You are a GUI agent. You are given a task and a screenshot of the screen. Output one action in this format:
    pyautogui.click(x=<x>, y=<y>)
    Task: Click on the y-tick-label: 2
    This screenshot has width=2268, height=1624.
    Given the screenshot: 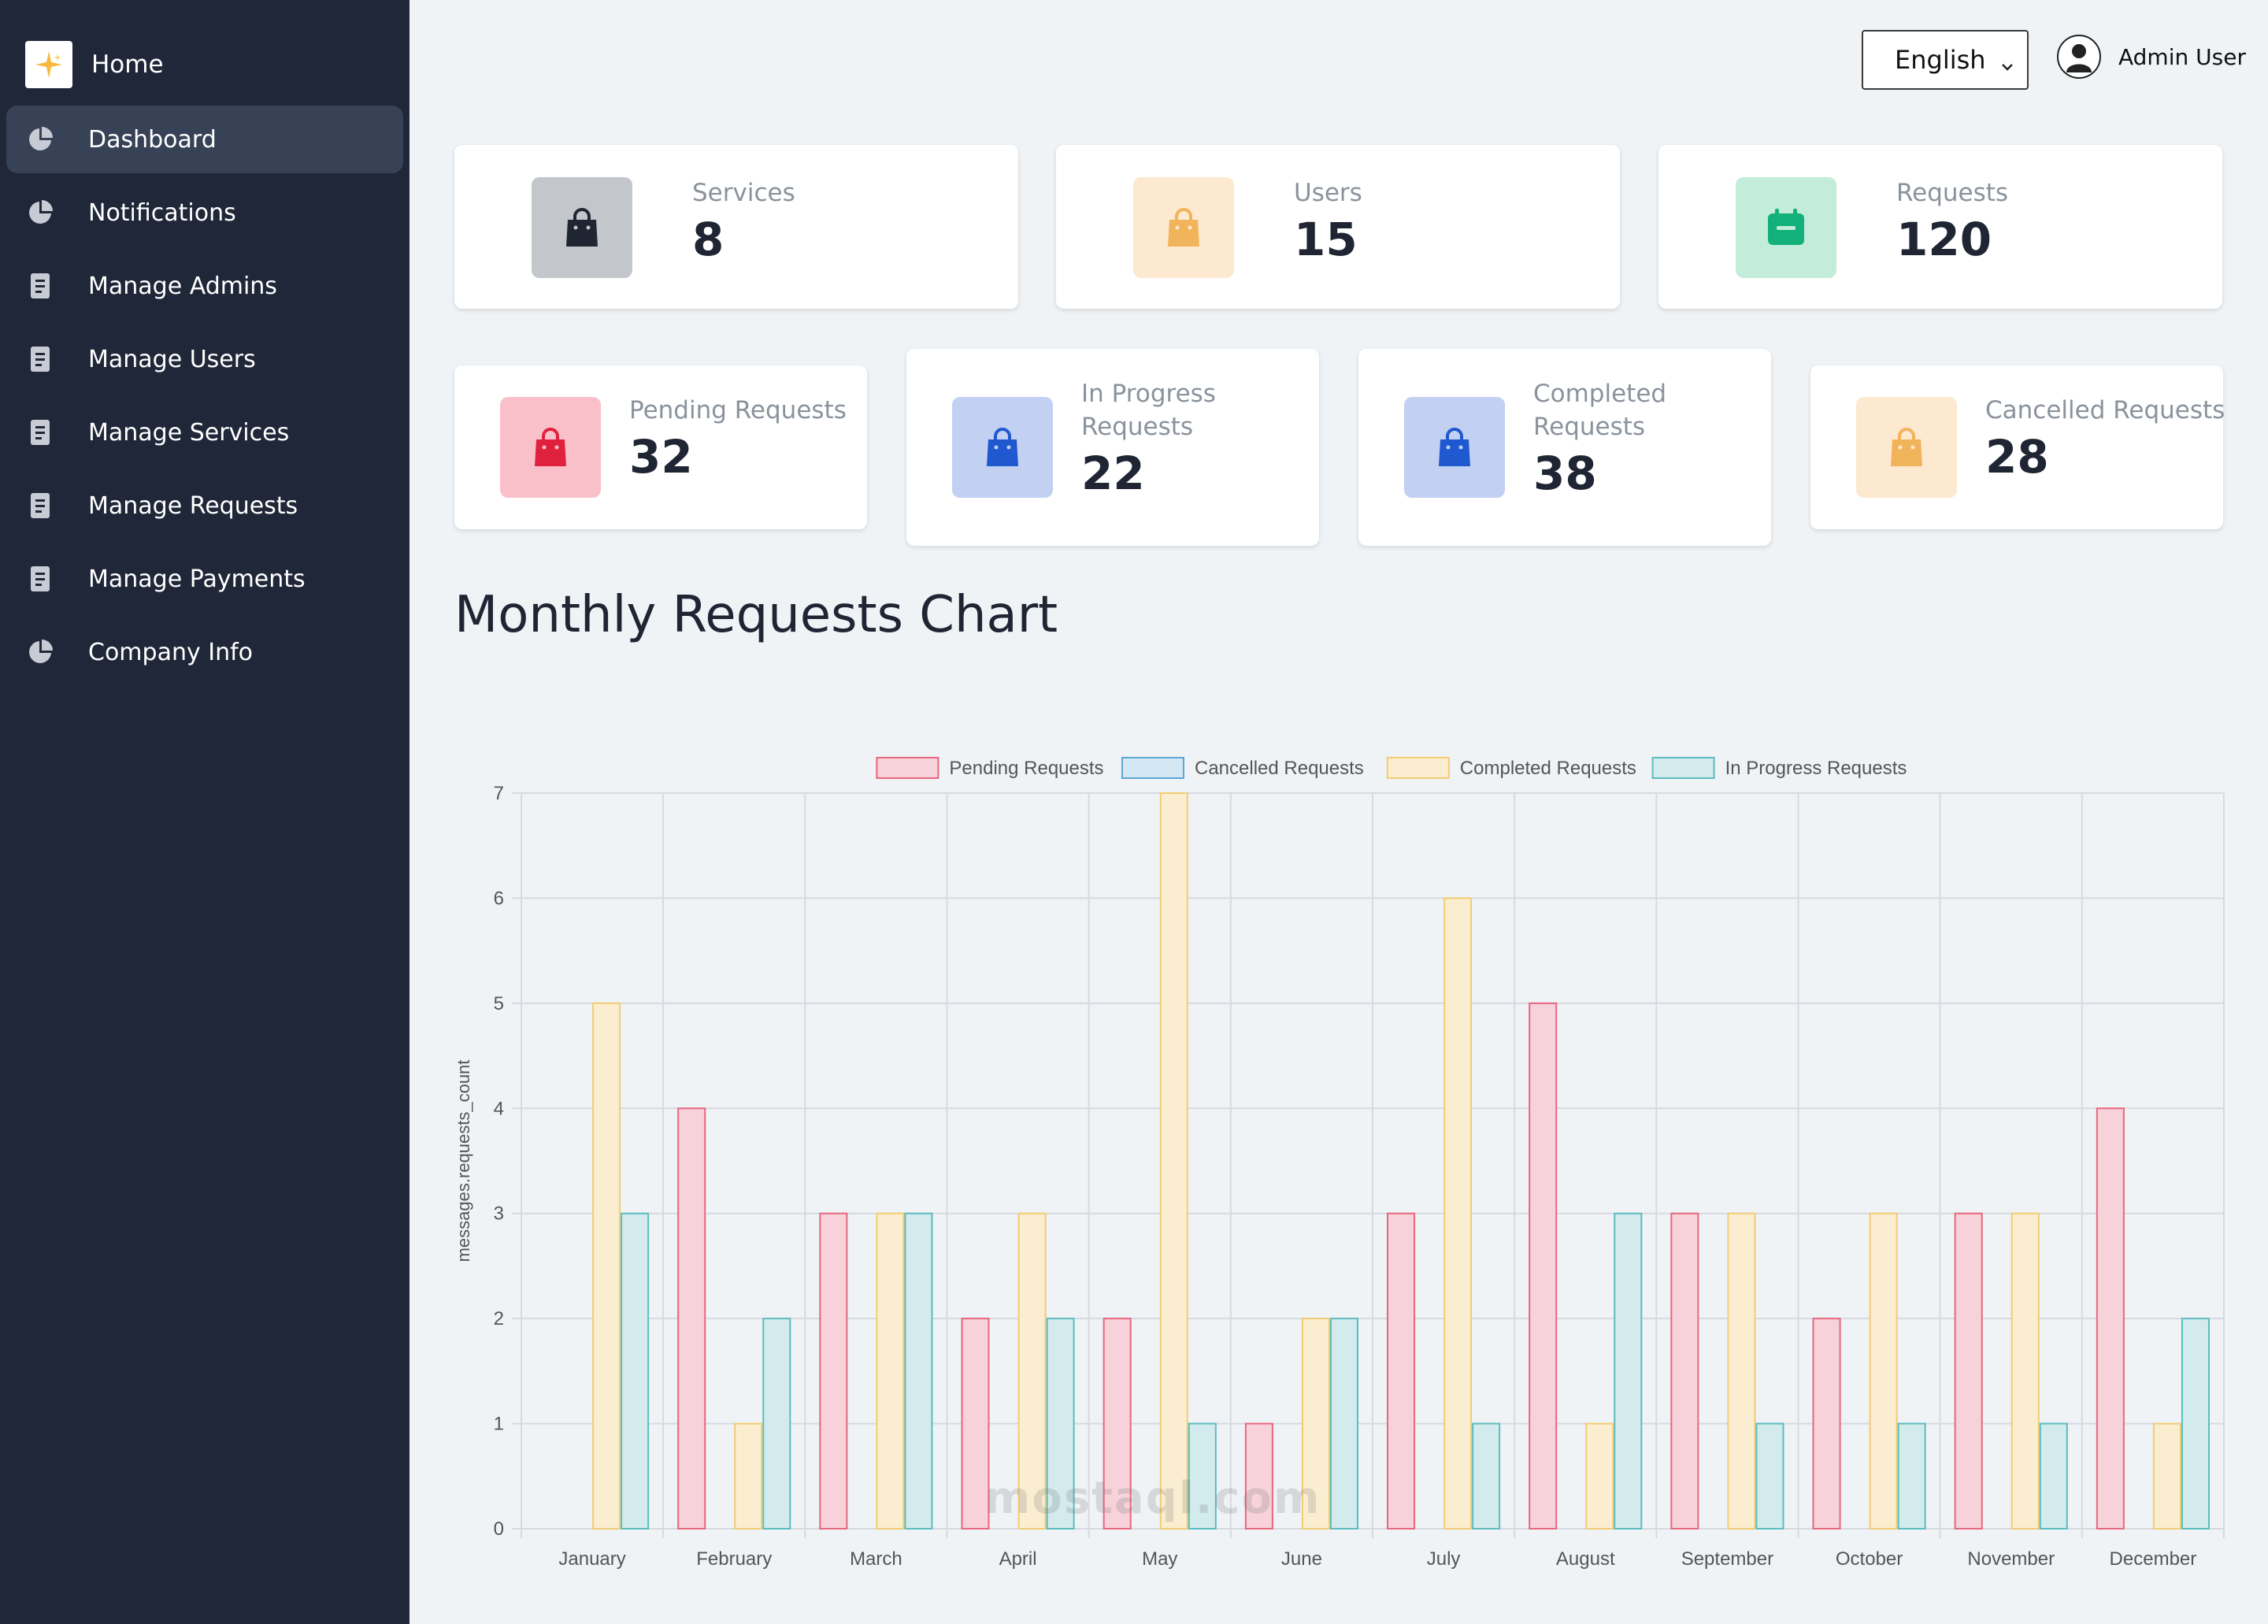 What is the action you would take?
    pyautogui.click(x=499, y=1318)
    